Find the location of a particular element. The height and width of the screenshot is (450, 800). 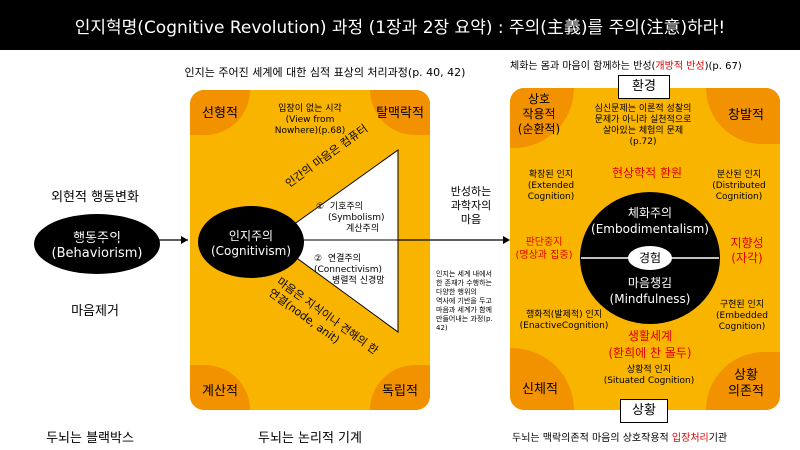

cognitivism-label: 인지주의 is located at coordinates (251, 235).